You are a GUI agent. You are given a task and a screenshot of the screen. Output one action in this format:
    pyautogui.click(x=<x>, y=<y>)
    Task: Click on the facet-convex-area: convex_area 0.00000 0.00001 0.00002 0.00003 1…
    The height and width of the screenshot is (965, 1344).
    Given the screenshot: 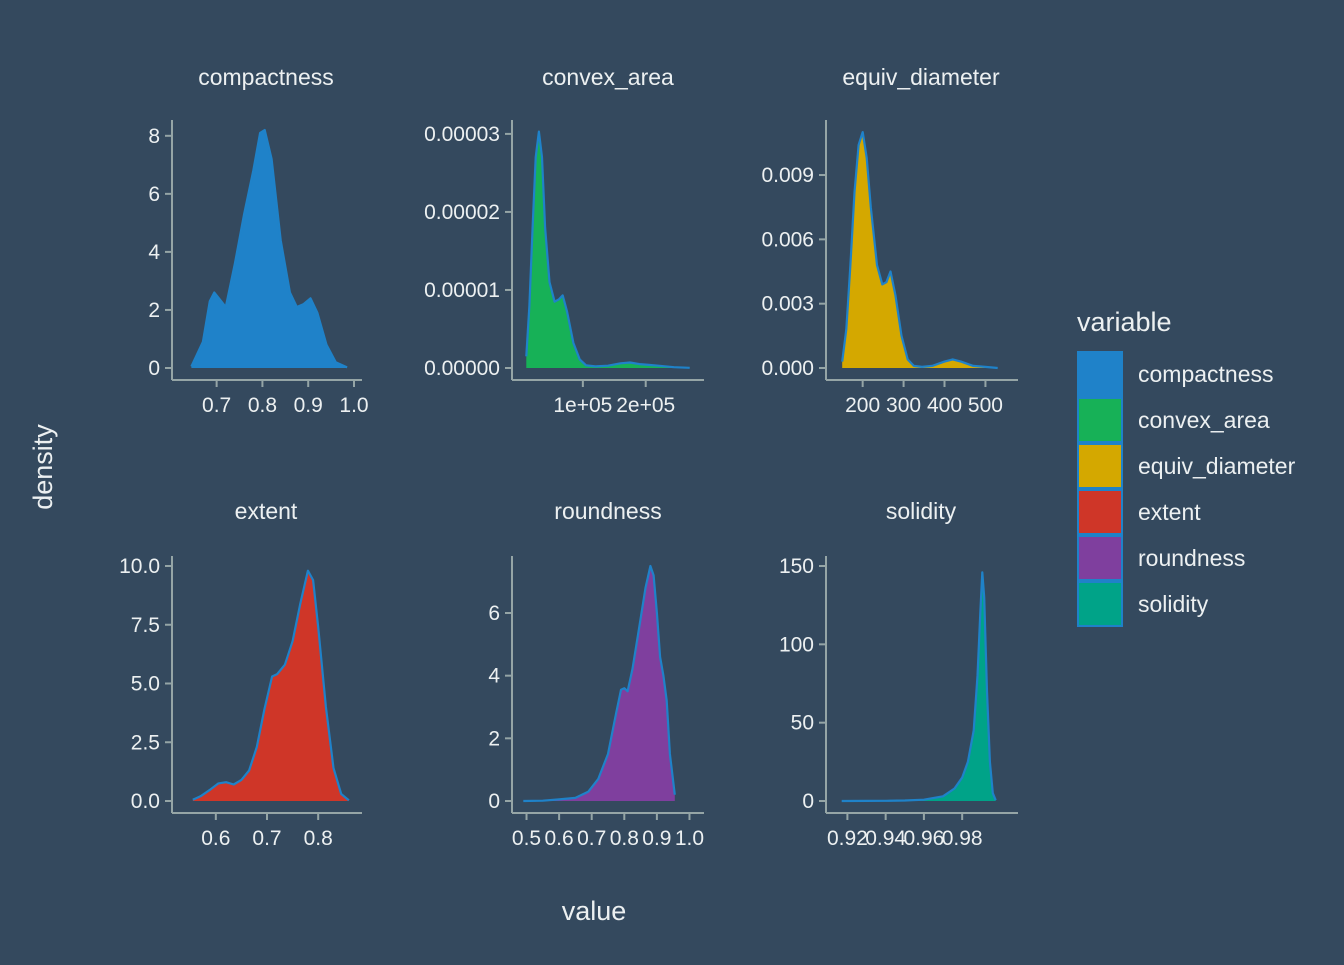 What is the action you would take?
    pyautogui.click(x=564, y=240)
    